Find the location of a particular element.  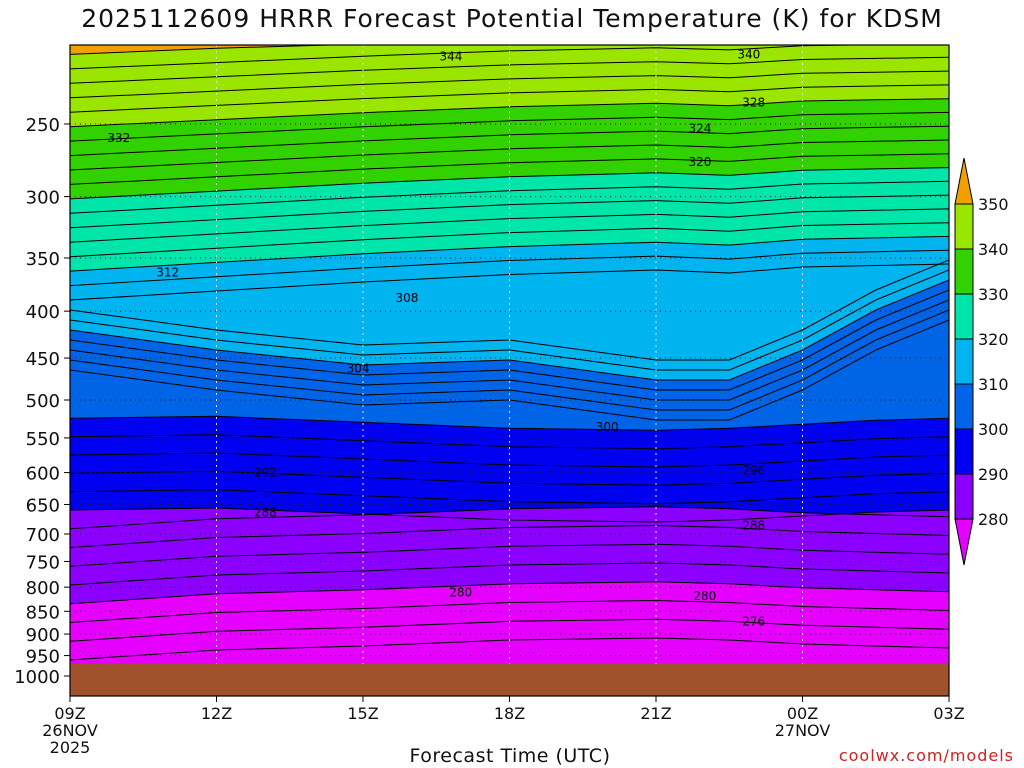

colorbar-label: 290 is located at coordinates (993, 474).